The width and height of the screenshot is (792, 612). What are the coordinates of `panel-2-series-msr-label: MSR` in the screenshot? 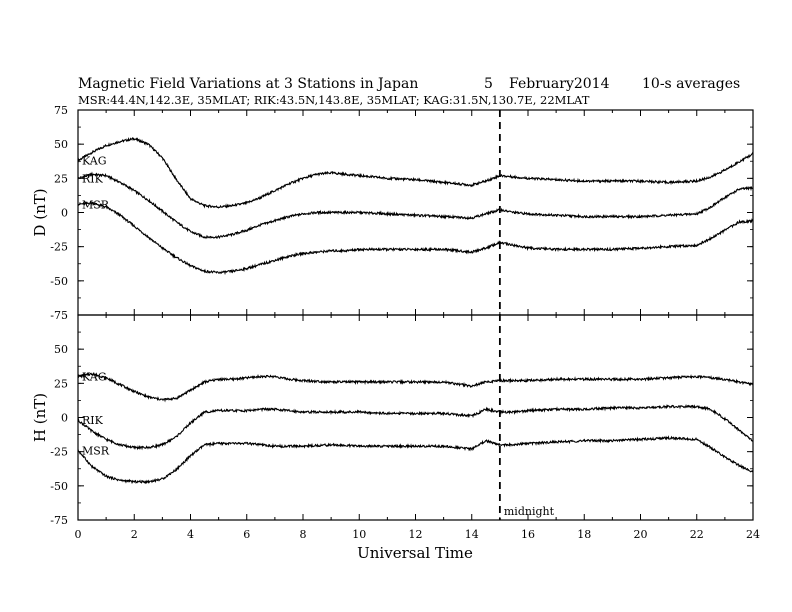 It's located at (96, 450).